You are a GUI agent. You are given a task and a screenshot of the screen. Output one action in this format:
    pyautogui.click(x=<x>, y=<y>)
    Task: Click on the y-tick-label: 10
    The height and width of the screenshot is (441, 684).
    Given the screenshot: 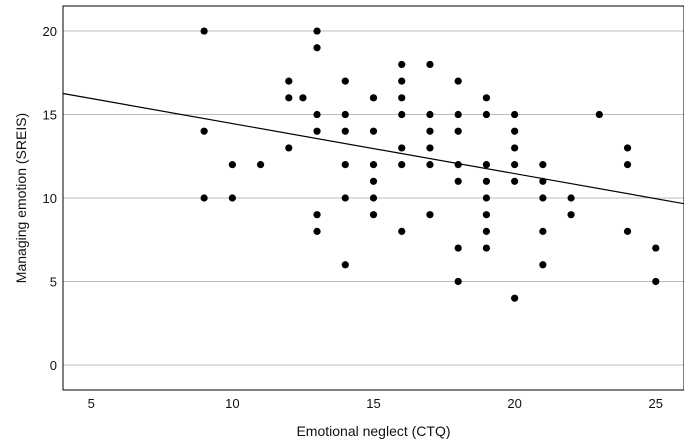 What is the action you would take?
    pyautogui.click(x=50, y=198)
    